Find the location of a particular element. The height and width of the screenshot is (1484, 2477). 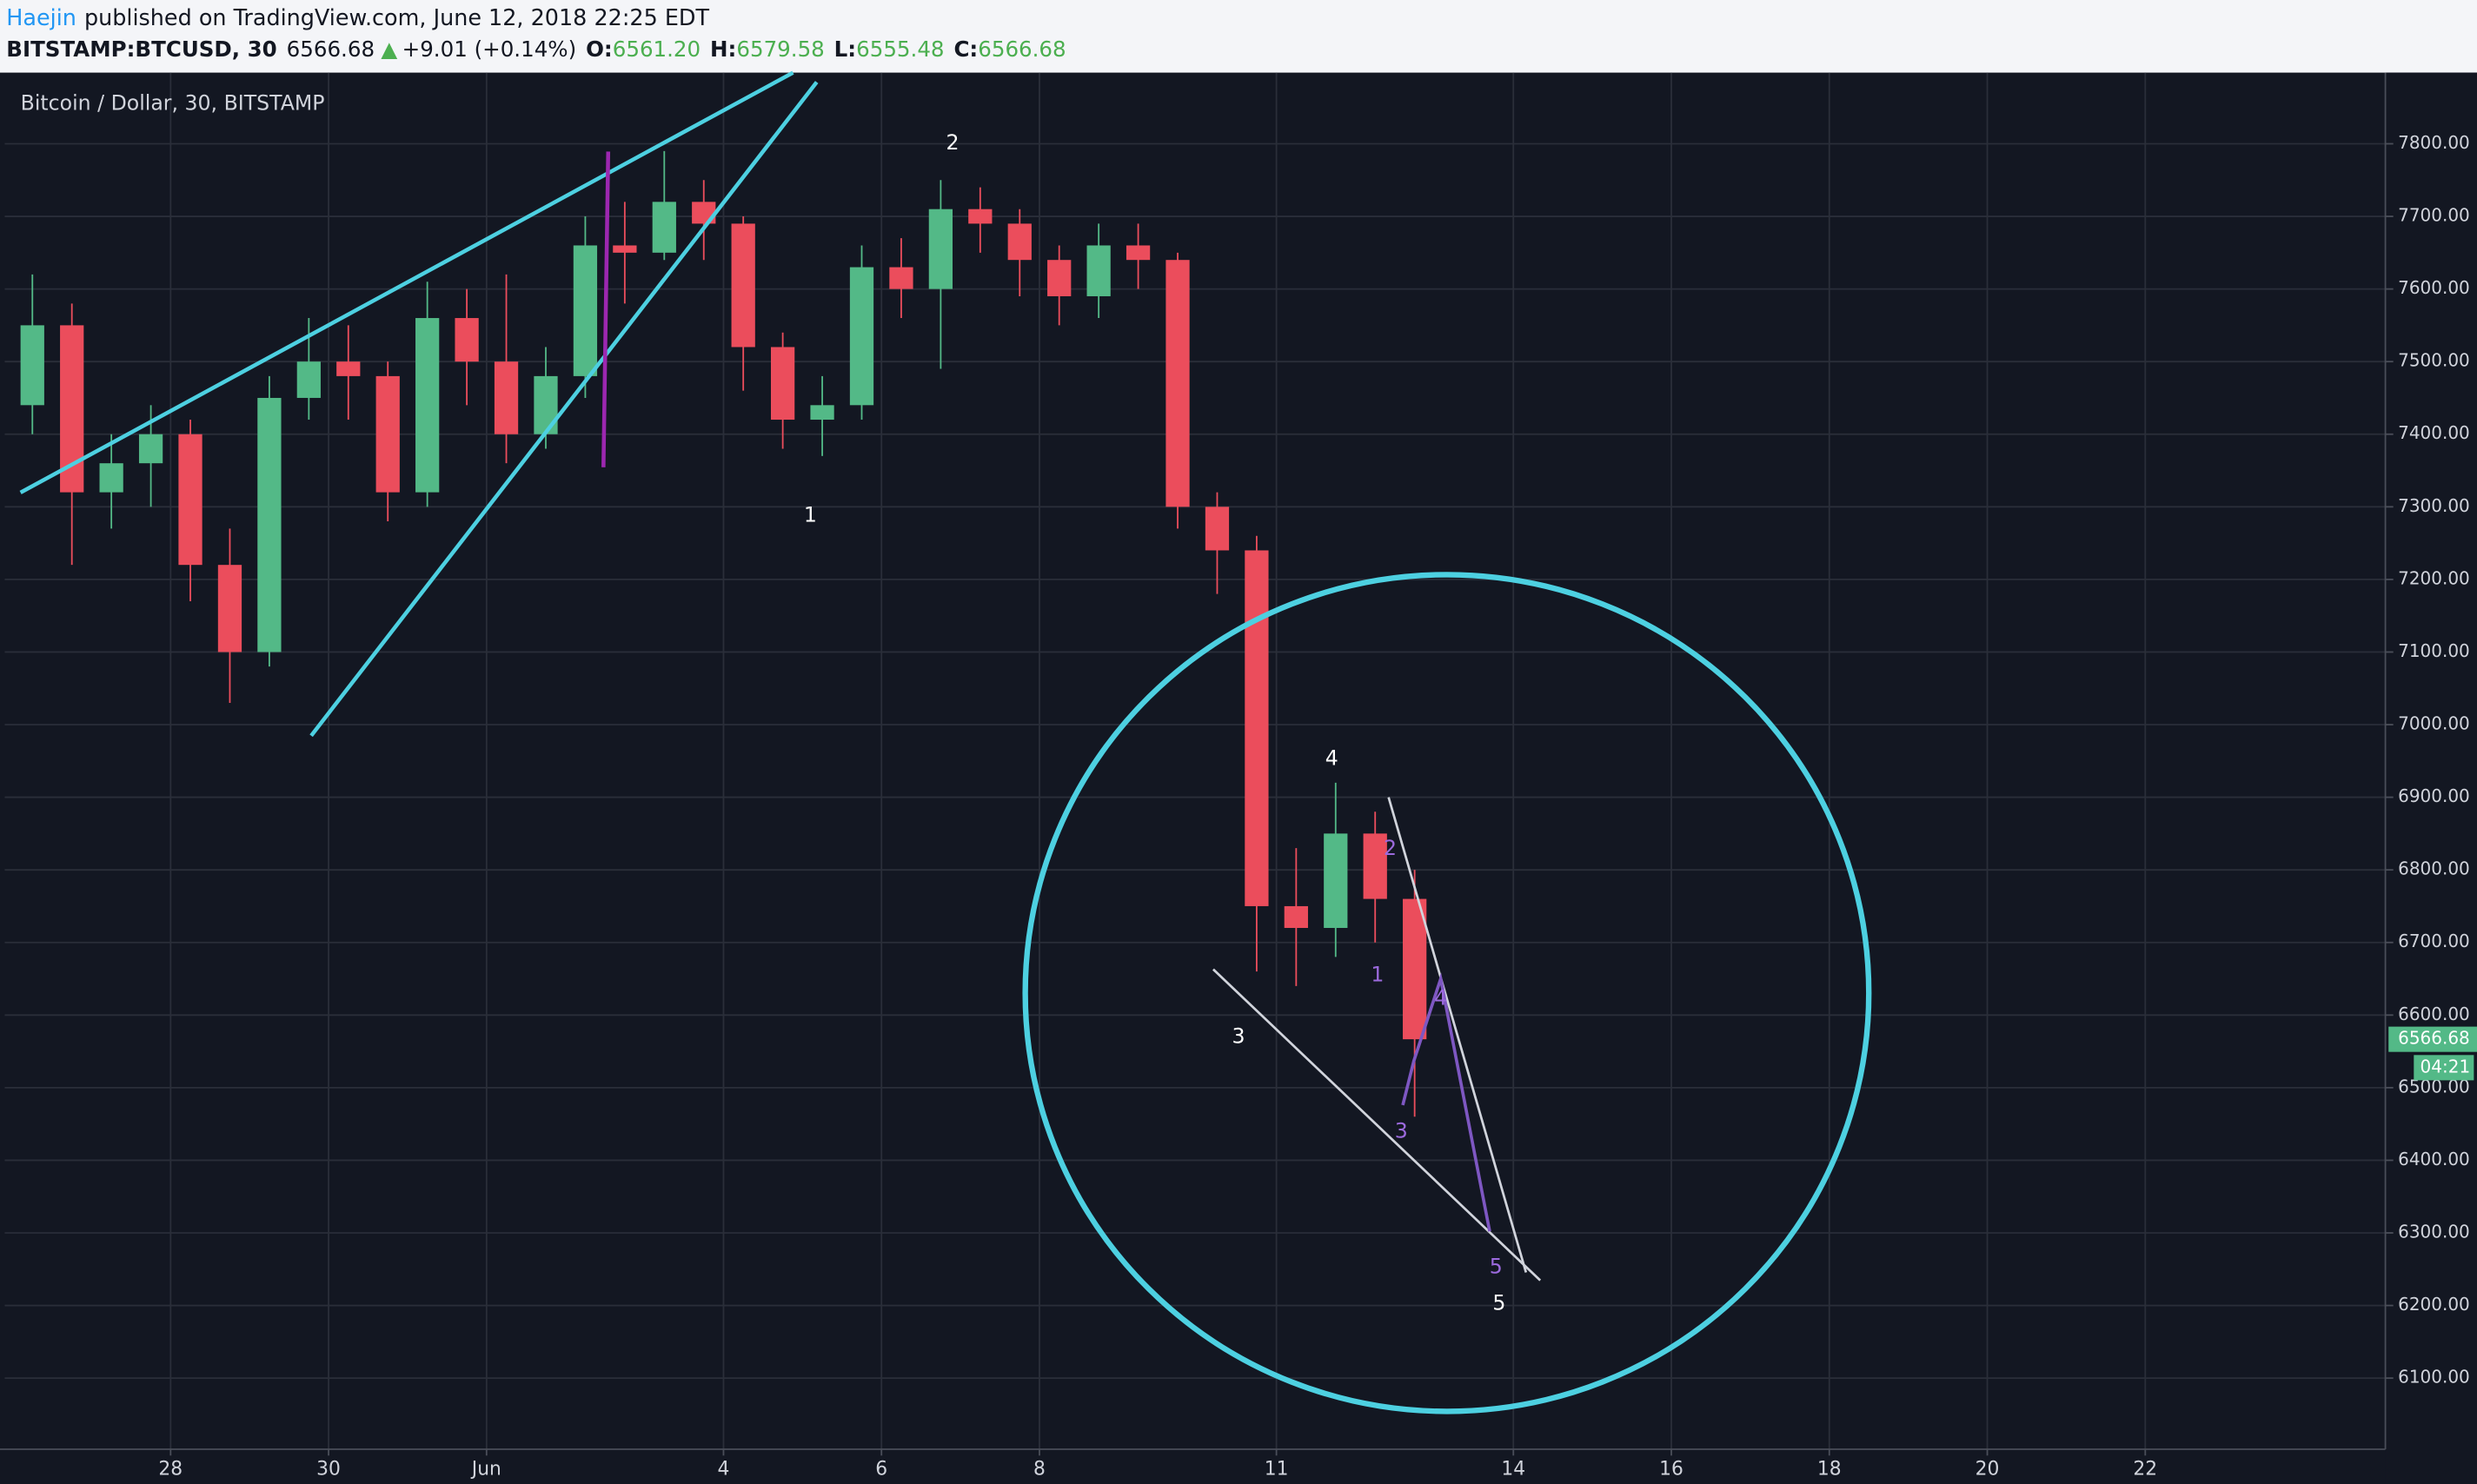

ohlc-label: H: is located at coordinates (723, 49).